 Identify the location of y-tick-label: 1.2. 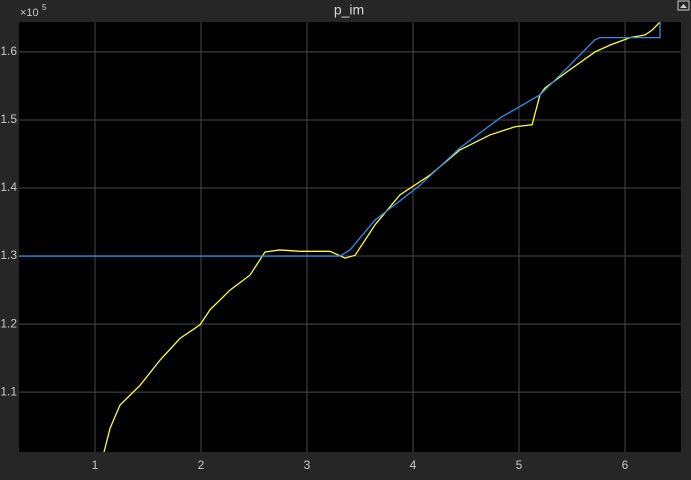
(8, 323).